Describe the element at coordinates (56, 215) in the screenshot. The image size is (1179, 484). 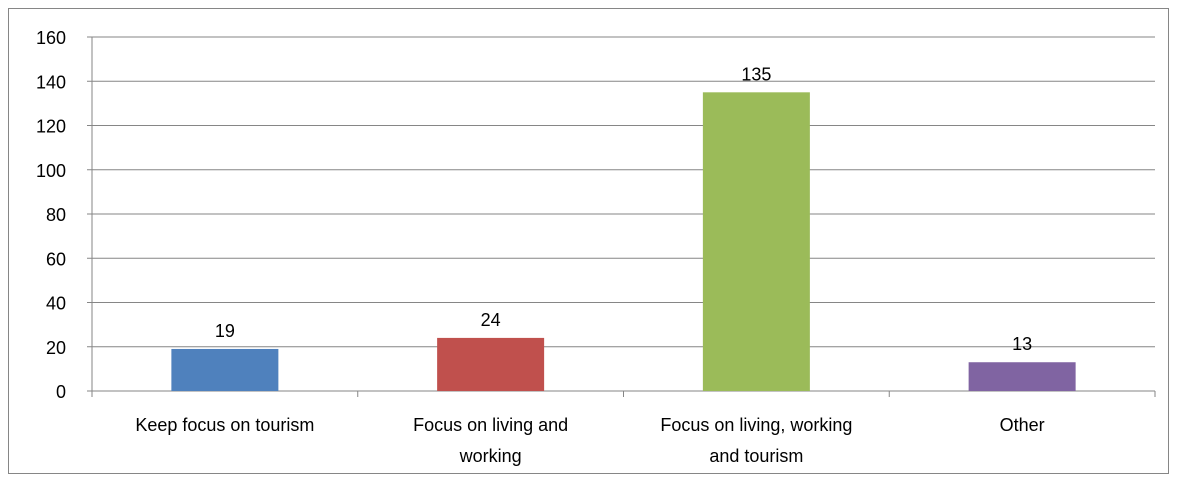
I see `y-tick-label: 80` at that location.